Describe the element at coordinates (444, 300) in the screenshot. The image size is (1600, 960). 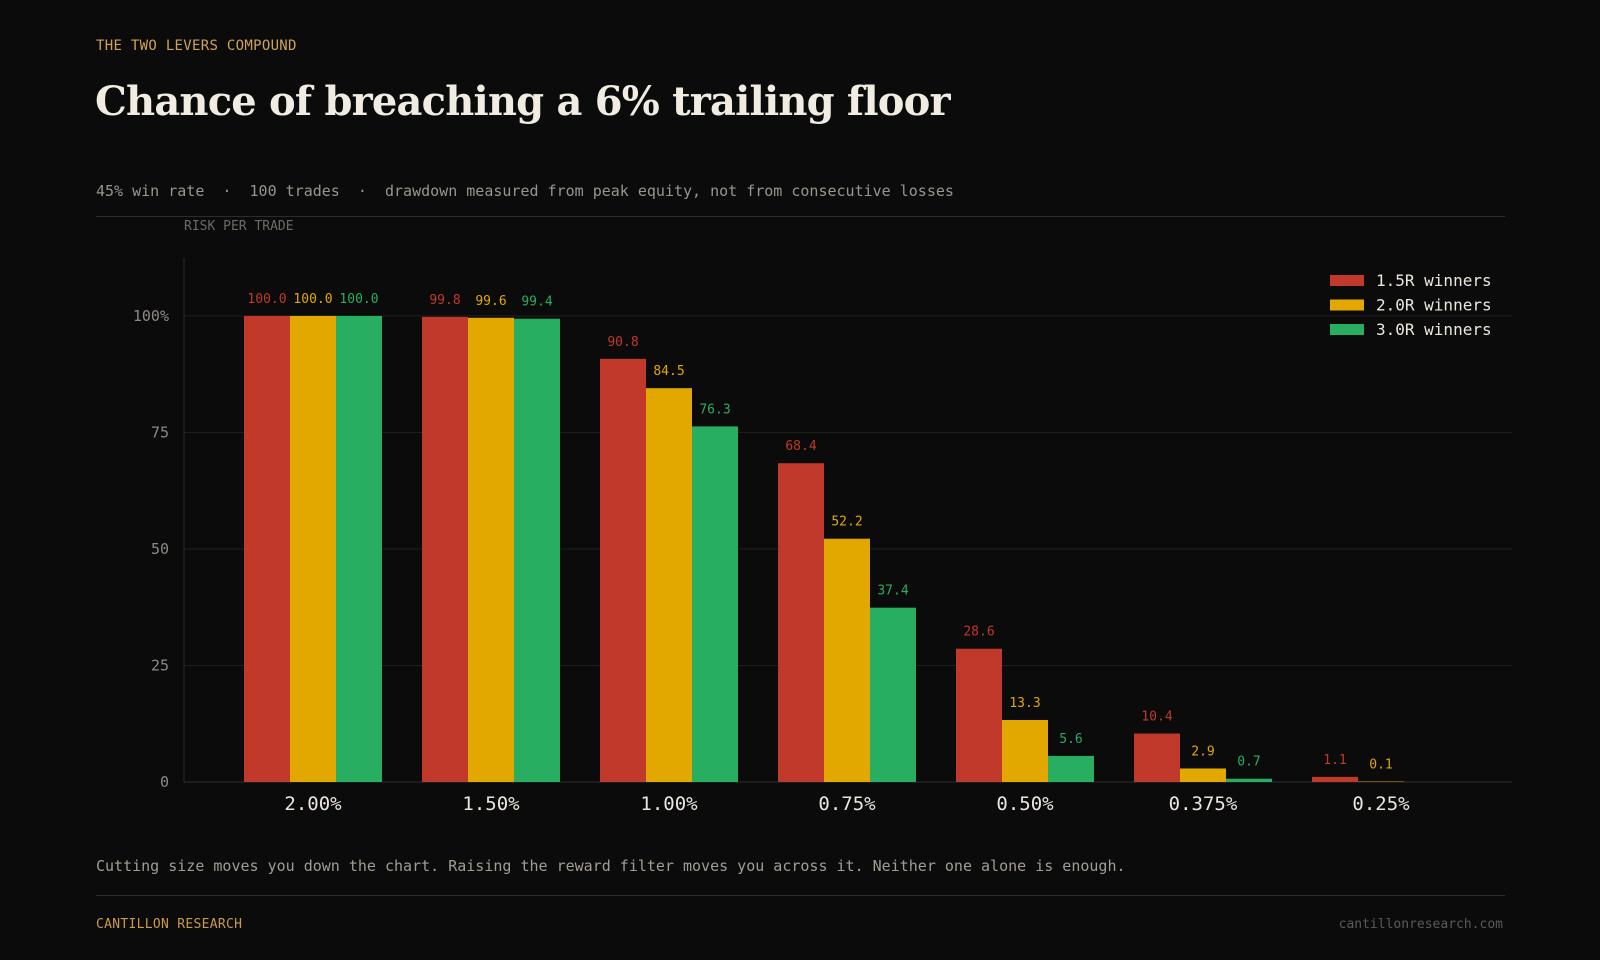
I see `bar-value-label: 99.8` at that location.